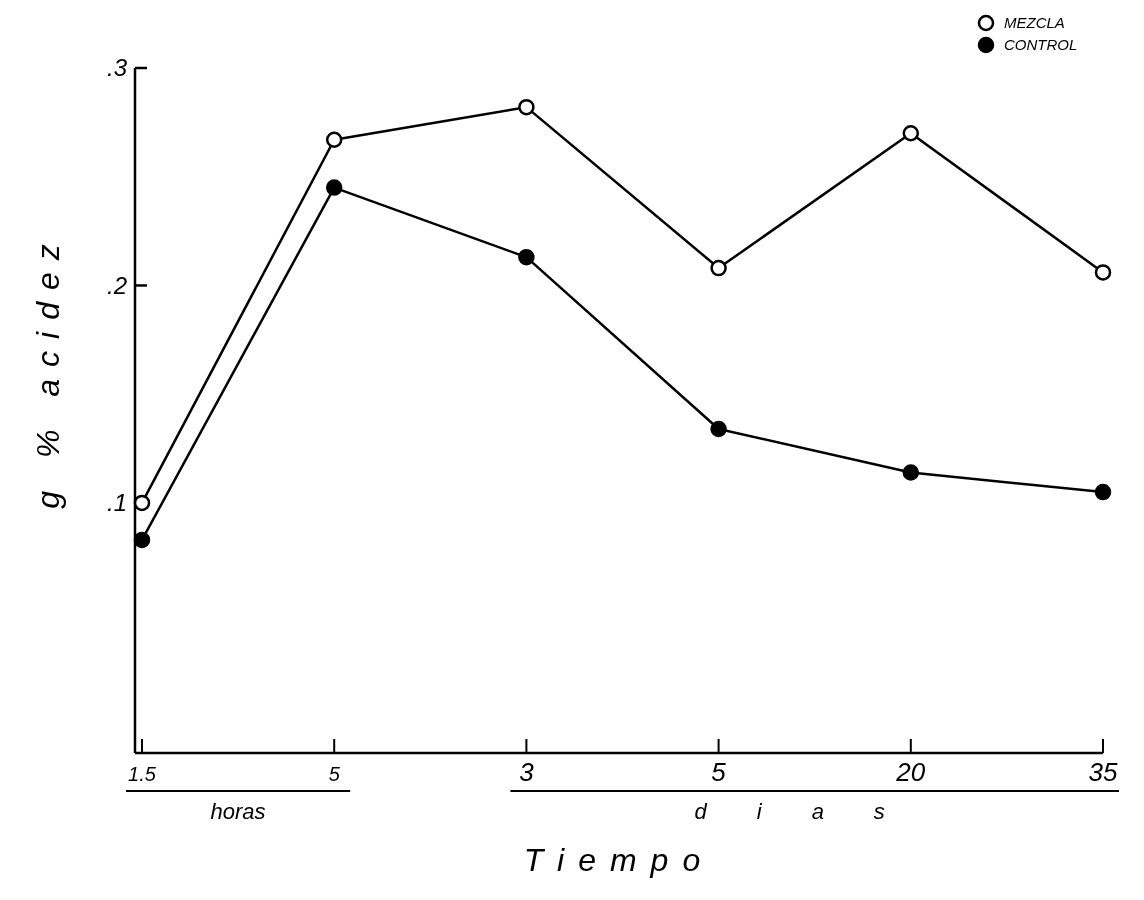  Describe the element at coordinates (910, 772) in the screenshot. I see `x-tick-label: 20` at that location.